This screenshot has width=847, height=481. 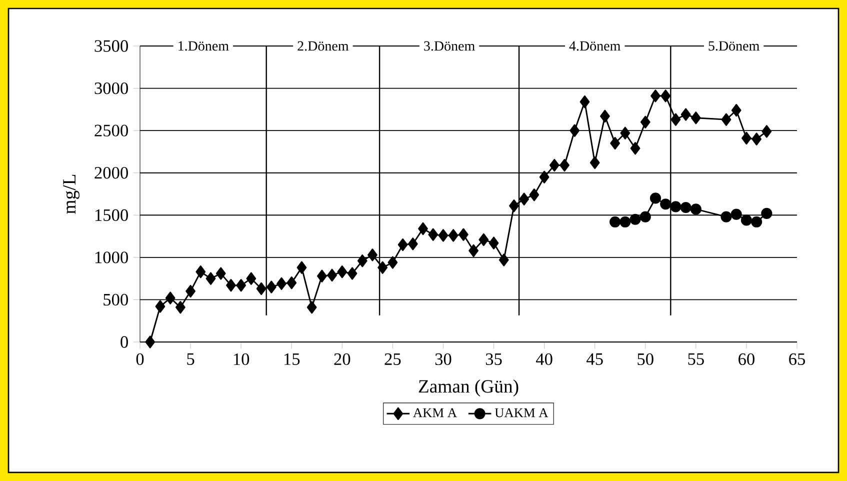 What do you see at coordinates (594, 46) in the screenshot?
I see `annotation: 4.Dönem` at bounding box center [594, 46].